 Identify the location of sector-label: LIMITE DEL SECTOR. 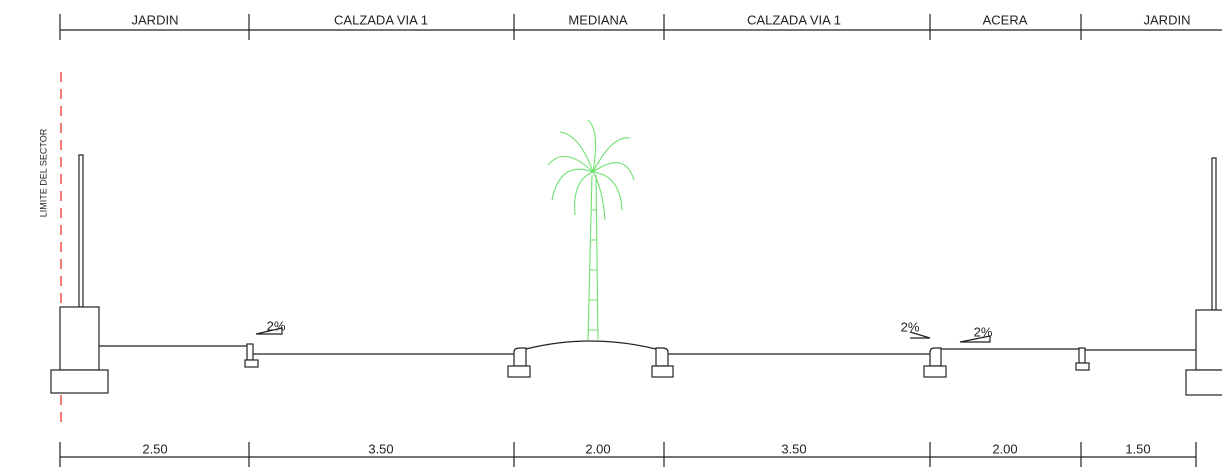
(43, 172).